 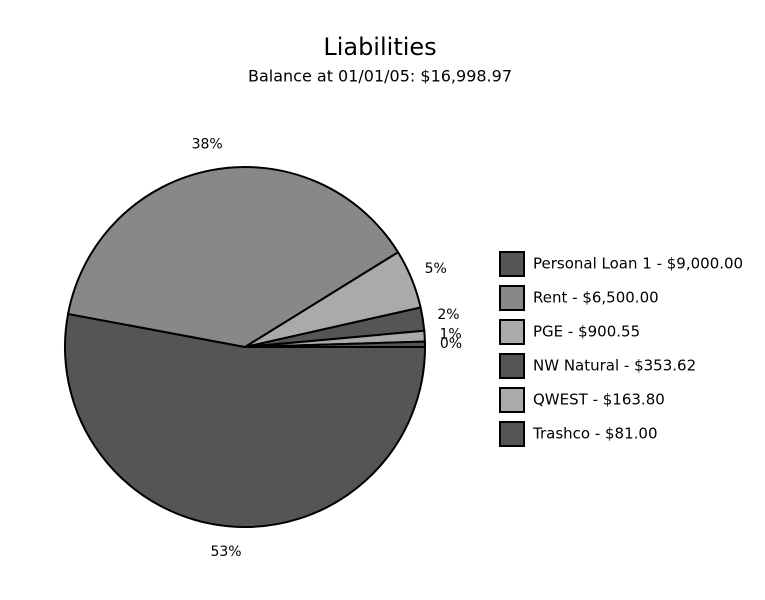 What do you see at coordinates (436, 269) in the screenshot?
I see `slice-label: 5%` at bounding box center [436, 269].